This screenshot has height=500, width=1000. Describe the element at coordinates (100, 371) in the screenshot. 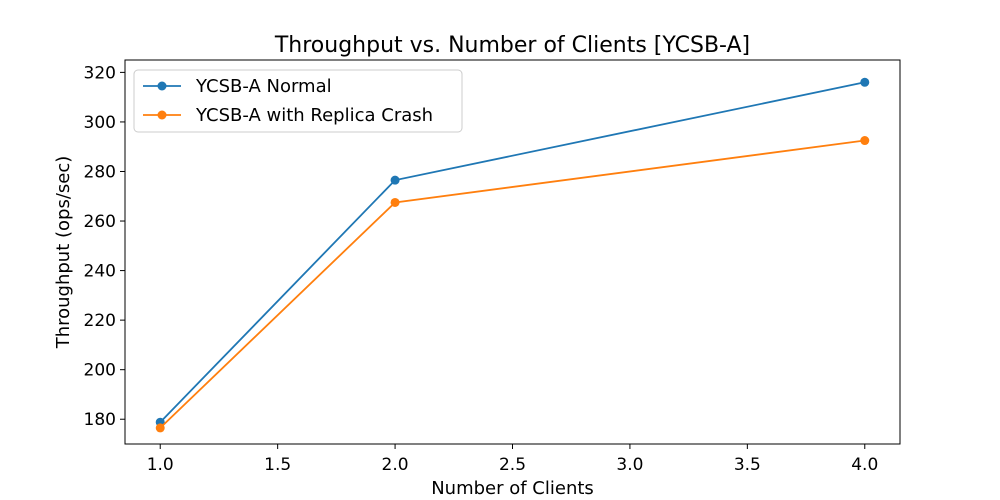

I see `y-tick-label: 200` at that location.